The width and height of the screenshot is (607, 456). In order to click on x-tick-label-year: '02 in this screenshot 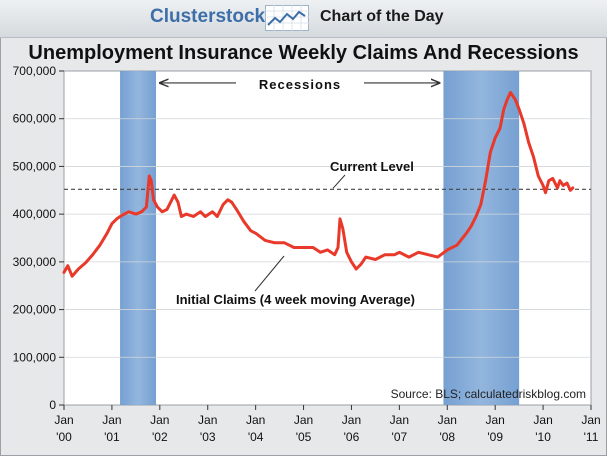, I will do `click(160, 437)`.